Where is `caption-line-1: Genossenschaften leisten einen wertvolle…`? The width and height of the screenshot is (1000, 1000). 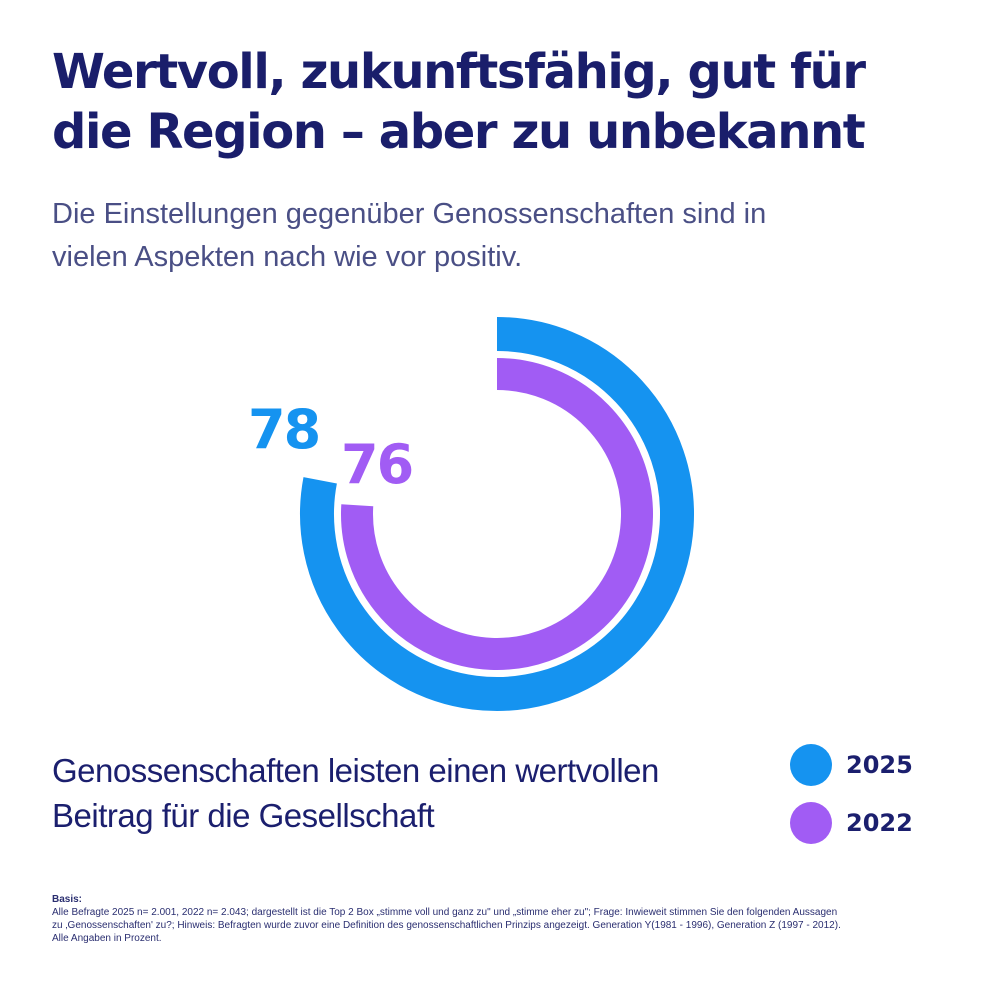
caption-line-1: Genossenschaften leisten einen wertvolle… is located at coordinates (355, 770).